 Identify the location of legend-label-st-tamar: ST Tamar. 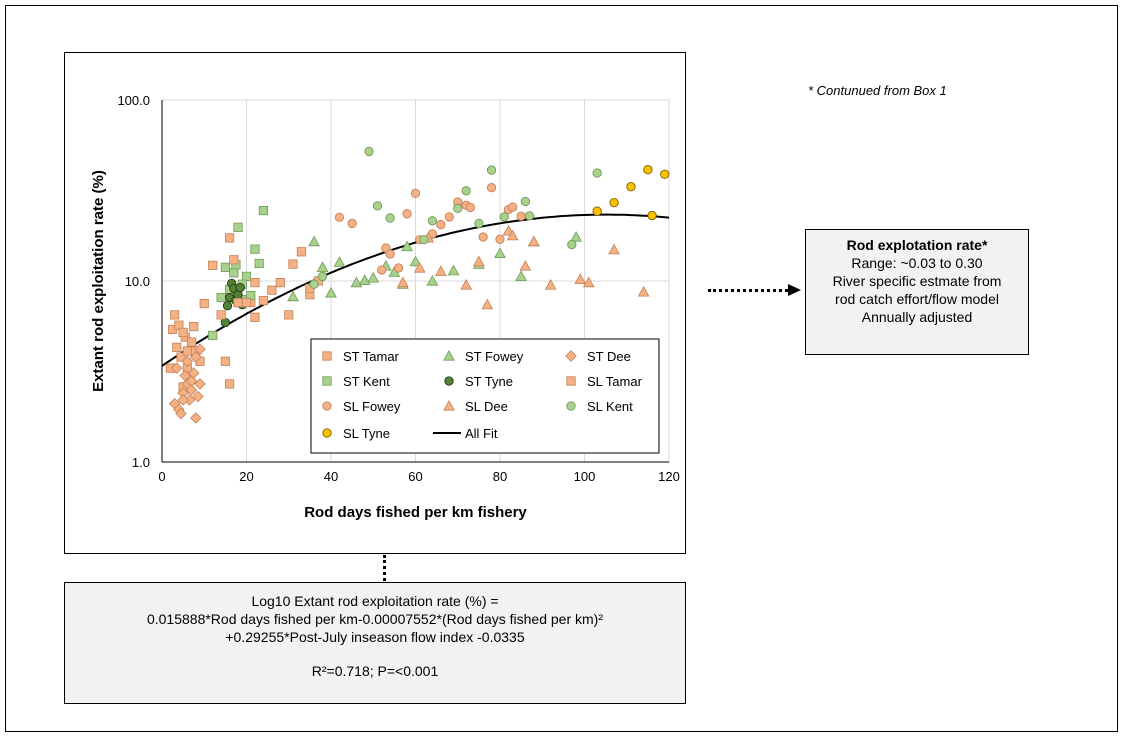
(371, 356).